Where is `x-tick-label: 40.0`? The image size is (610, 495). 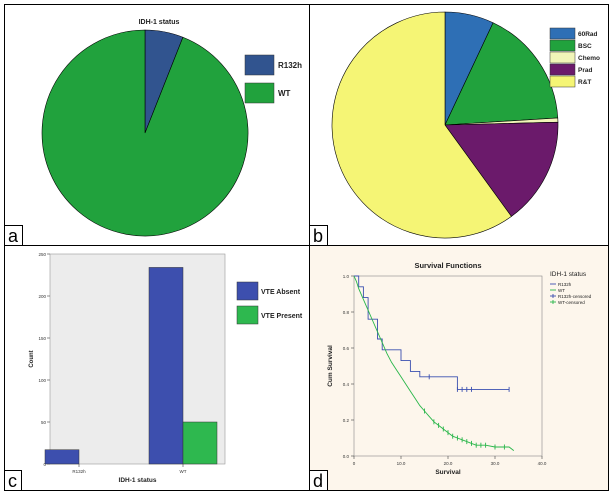
x-tick-label: 40.0 is located at coordinates (542, 463).